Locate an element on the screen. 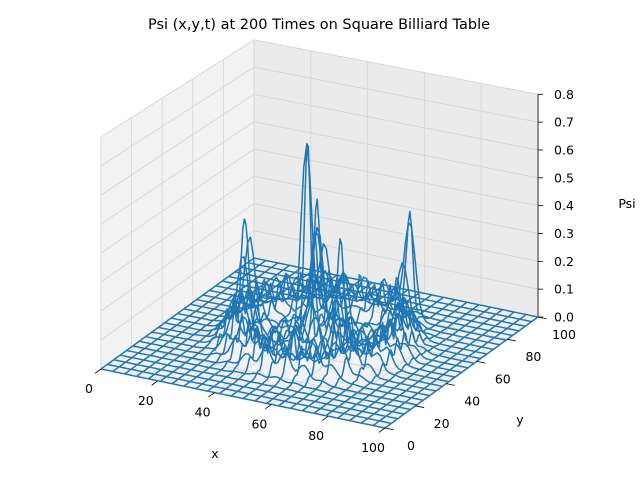 The height and width of the screenshot is (480, 640). y-tick-label: 40 is located at coordinates (472, 401).